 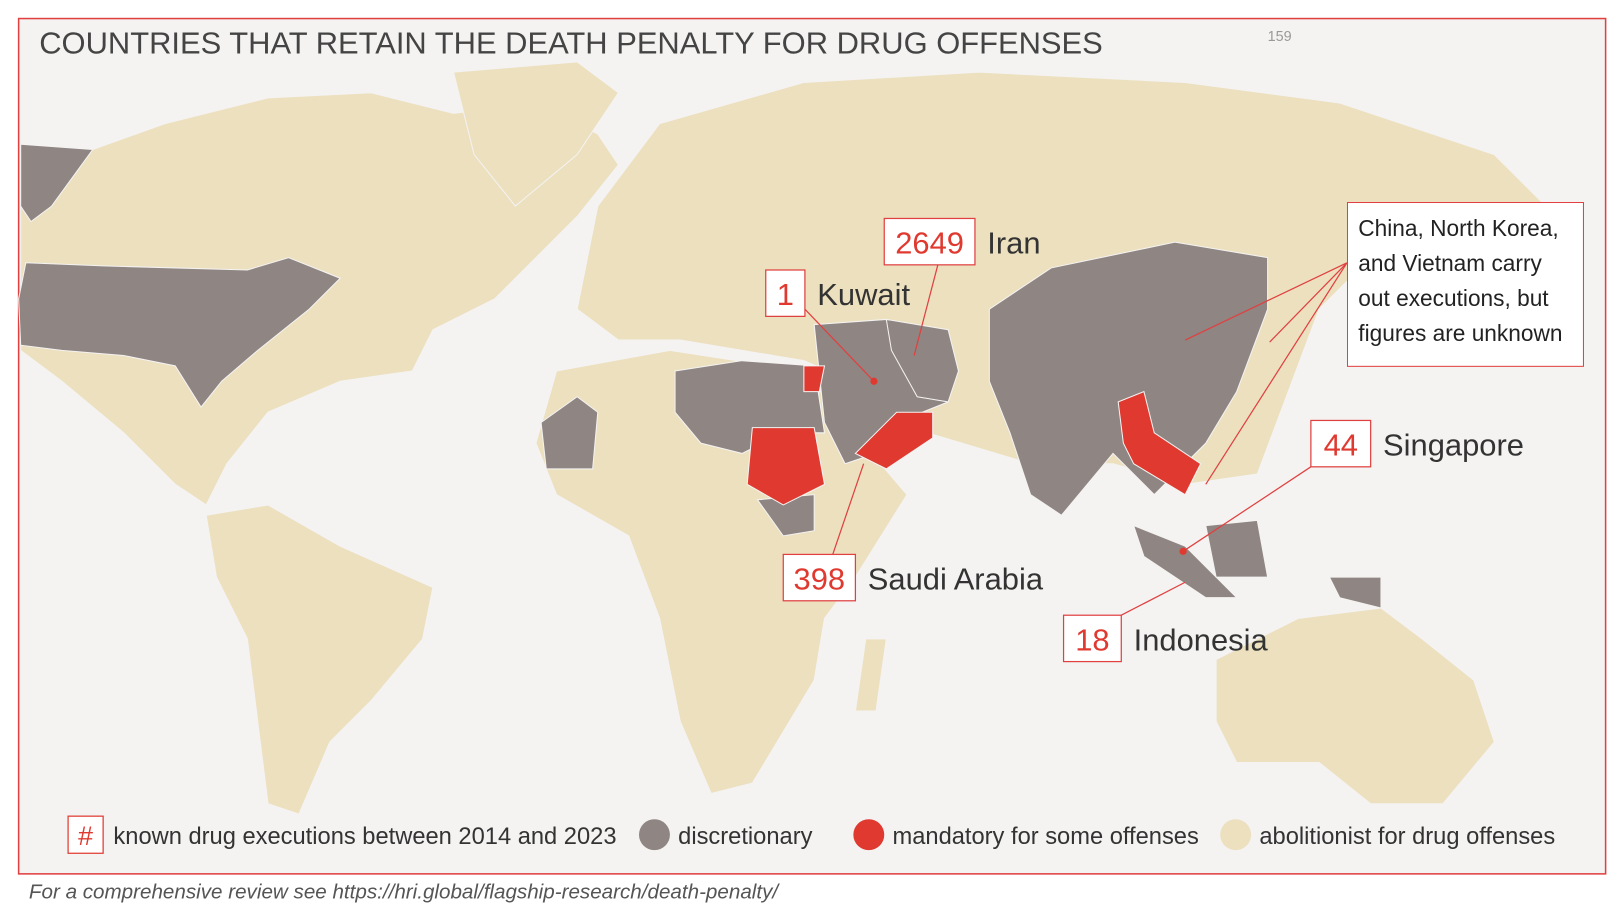 What do you see at coordinates (1355, 706) in the screenshot?
I see `australia` at bounding box center [1355, 706].